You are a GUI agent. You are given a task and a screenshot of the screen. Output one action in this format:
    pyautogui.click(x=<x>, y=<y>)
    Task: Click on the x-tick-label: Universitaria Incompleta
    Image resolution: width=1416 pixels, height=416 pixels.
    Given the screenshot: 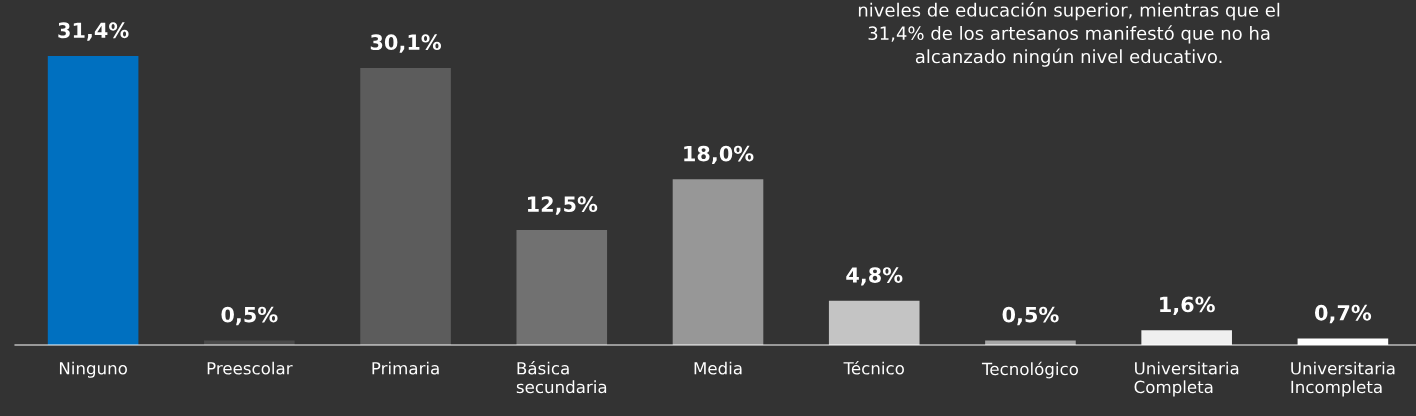 What is the action you would take?
    pyautogui.click(x=1343, y=379)
    